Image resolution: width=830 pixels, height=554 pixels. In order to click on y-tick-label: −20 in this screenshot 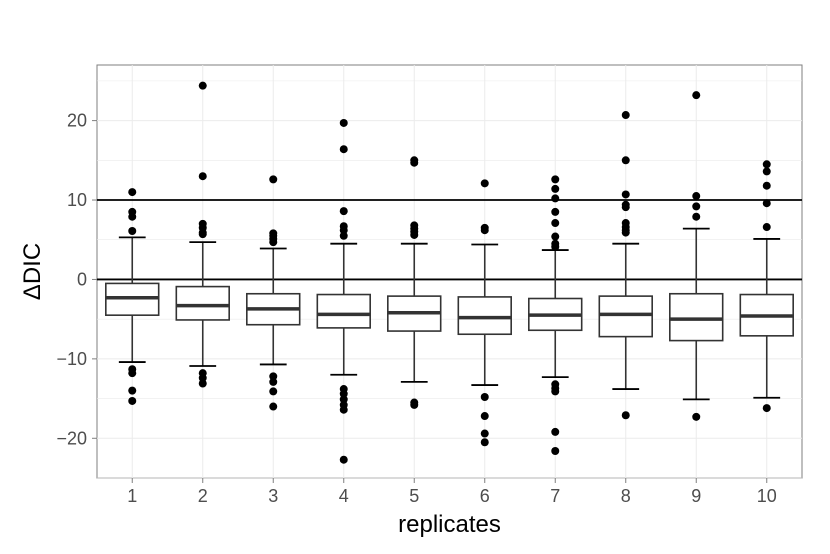, I will do `click(71, 438)`.